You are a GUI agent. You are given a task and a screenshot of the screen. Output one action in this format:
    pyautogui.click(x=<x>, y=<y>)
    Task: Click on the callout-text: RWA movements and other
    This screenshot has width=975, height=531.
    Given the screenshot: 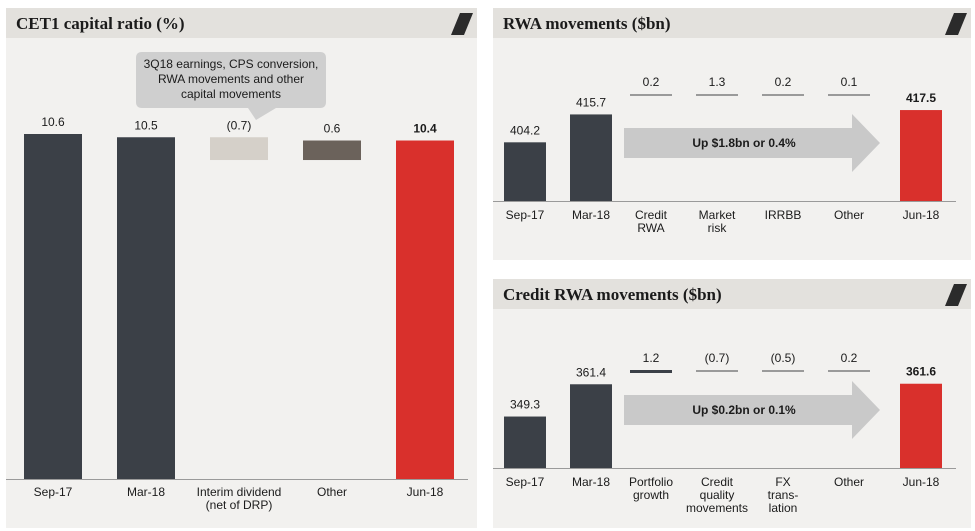 What is the action you would take?
    pyautogui.click(x=231, y=79)
    